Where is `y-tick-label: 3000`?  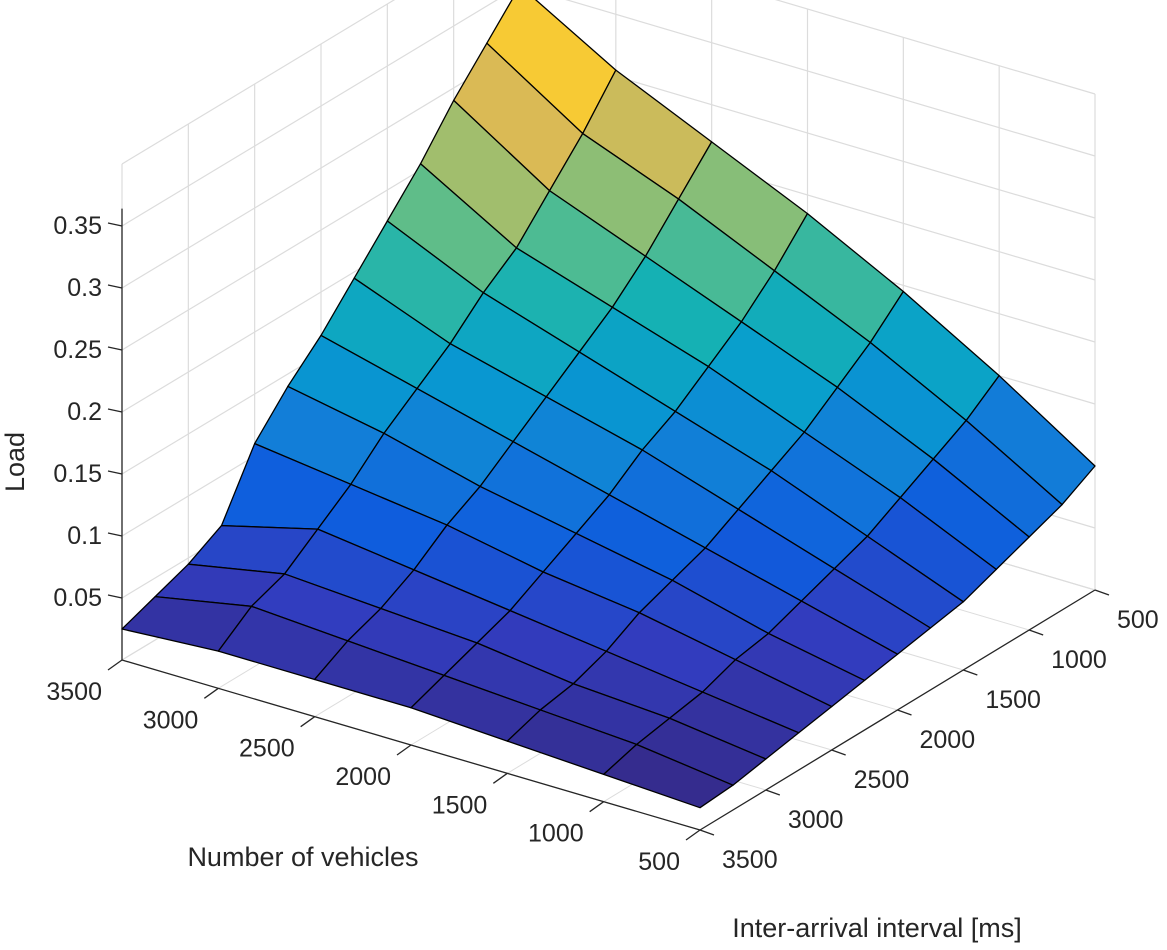 y-tick-label: 3000 is located at coordinates (816, 820).